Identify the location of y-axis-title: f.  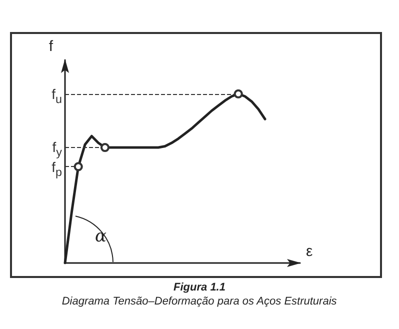
(51, 46).